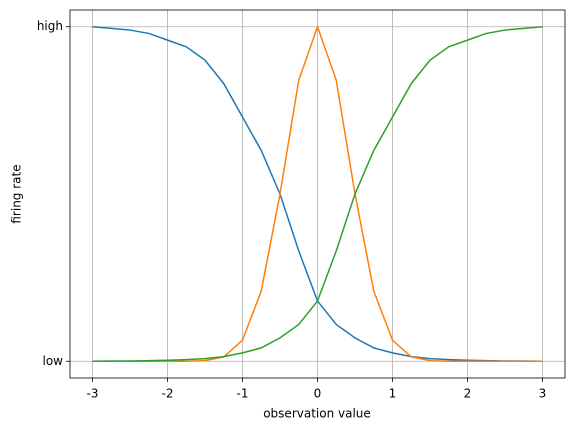 This screenshot has width=575, height=432. I want to click on x-tick-label: -3, so click(93, 394).